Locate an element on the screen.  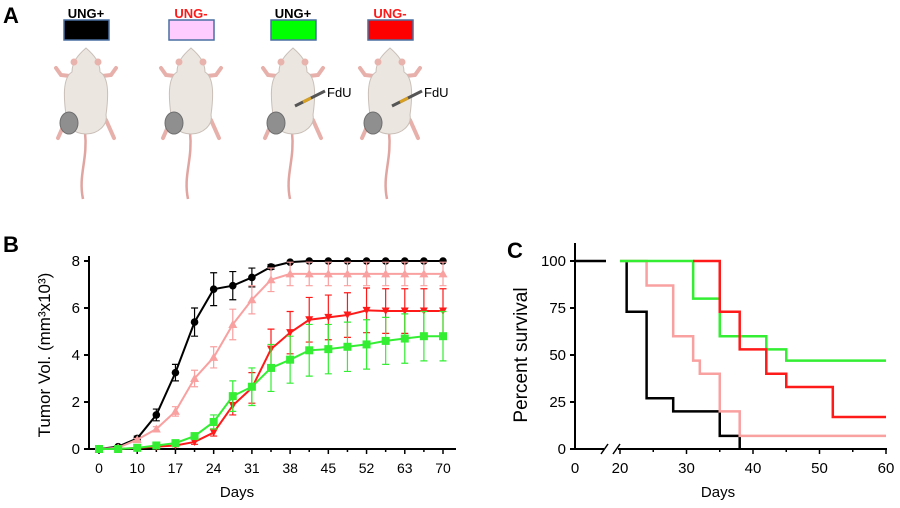
x-tick-label: 24 is located at coordinates (214, 468).